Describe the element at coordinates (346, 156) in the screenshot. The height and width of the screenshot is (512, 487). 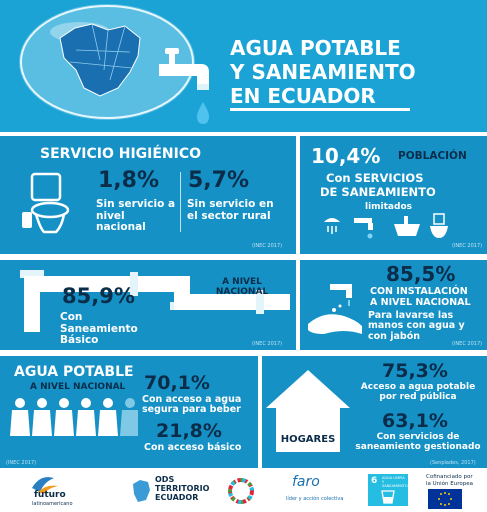
I see `pct-poblacion: 10,4%` at that location.